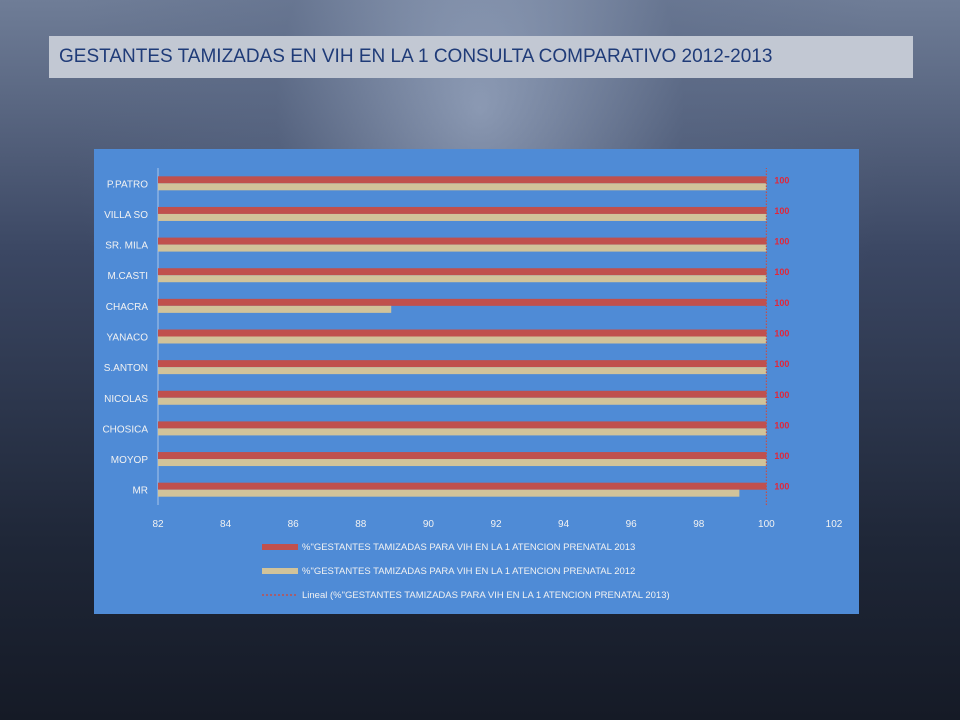  I want to click on bar-2012-m-casti, so click(462, 279).